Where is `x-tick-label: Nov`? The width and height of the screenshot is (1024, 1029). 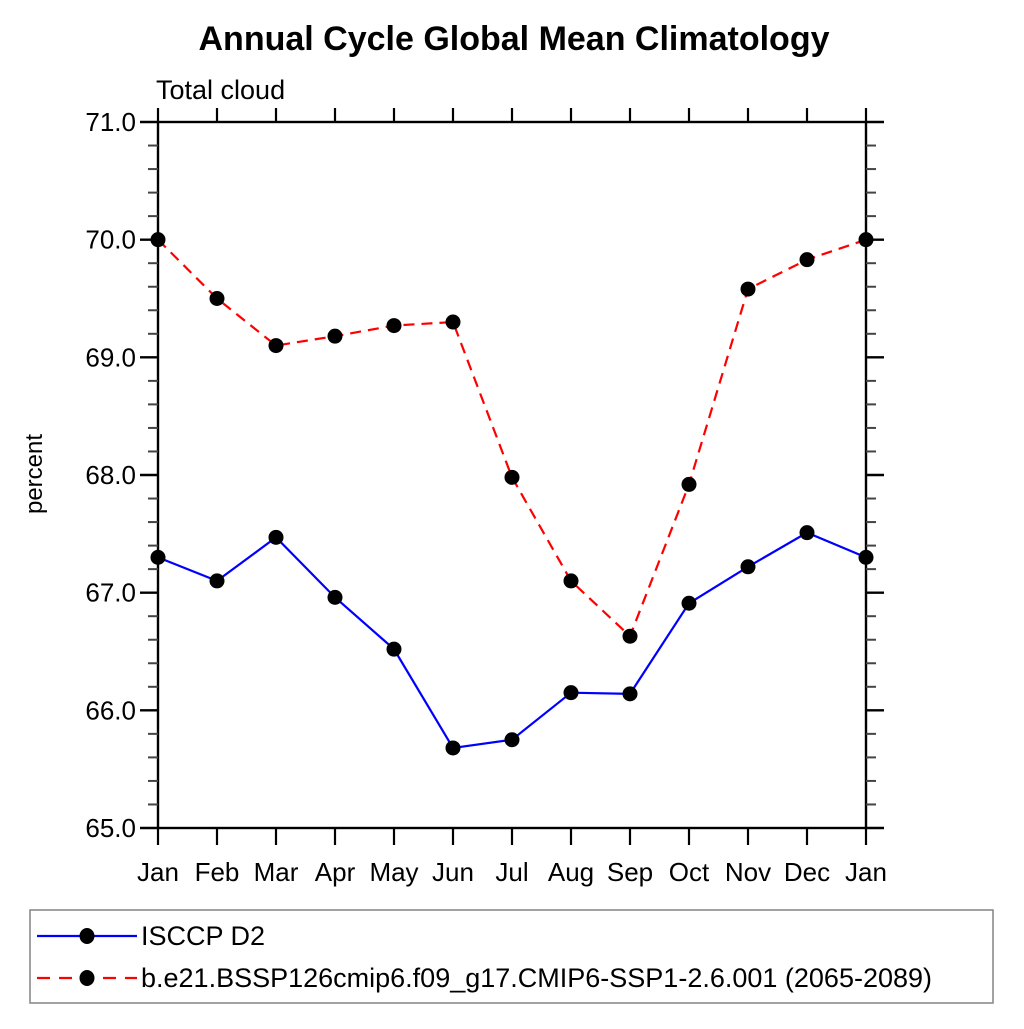 x-tick-label: Nov is located at coordinates (748, 872).